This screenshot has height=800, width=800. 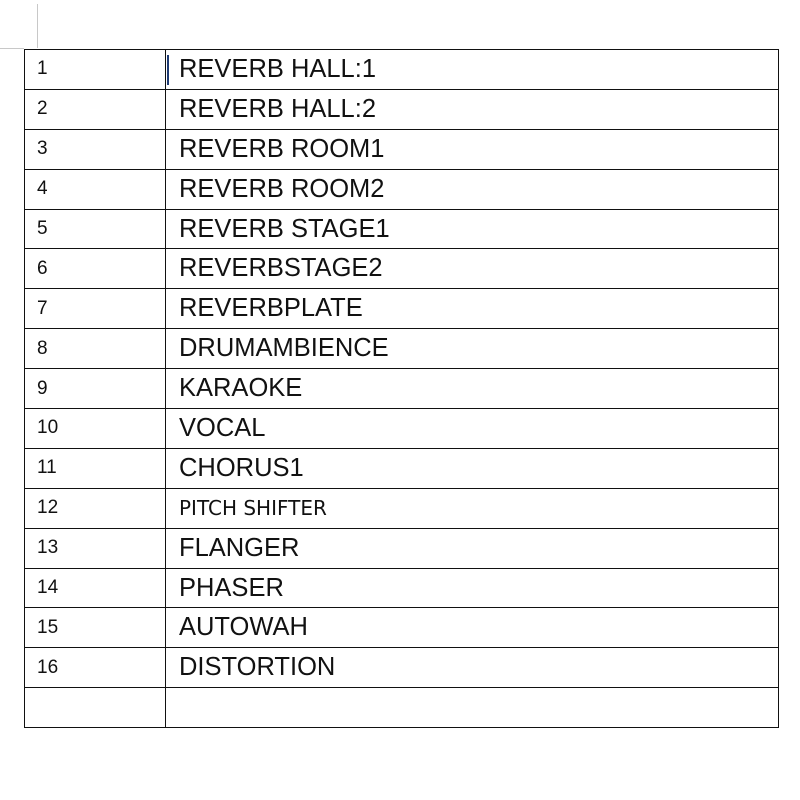 What do you see at coordinates (95, 508) in the screenshot?
I see `row-number-cell: 12` at bounding box center [95, 508].